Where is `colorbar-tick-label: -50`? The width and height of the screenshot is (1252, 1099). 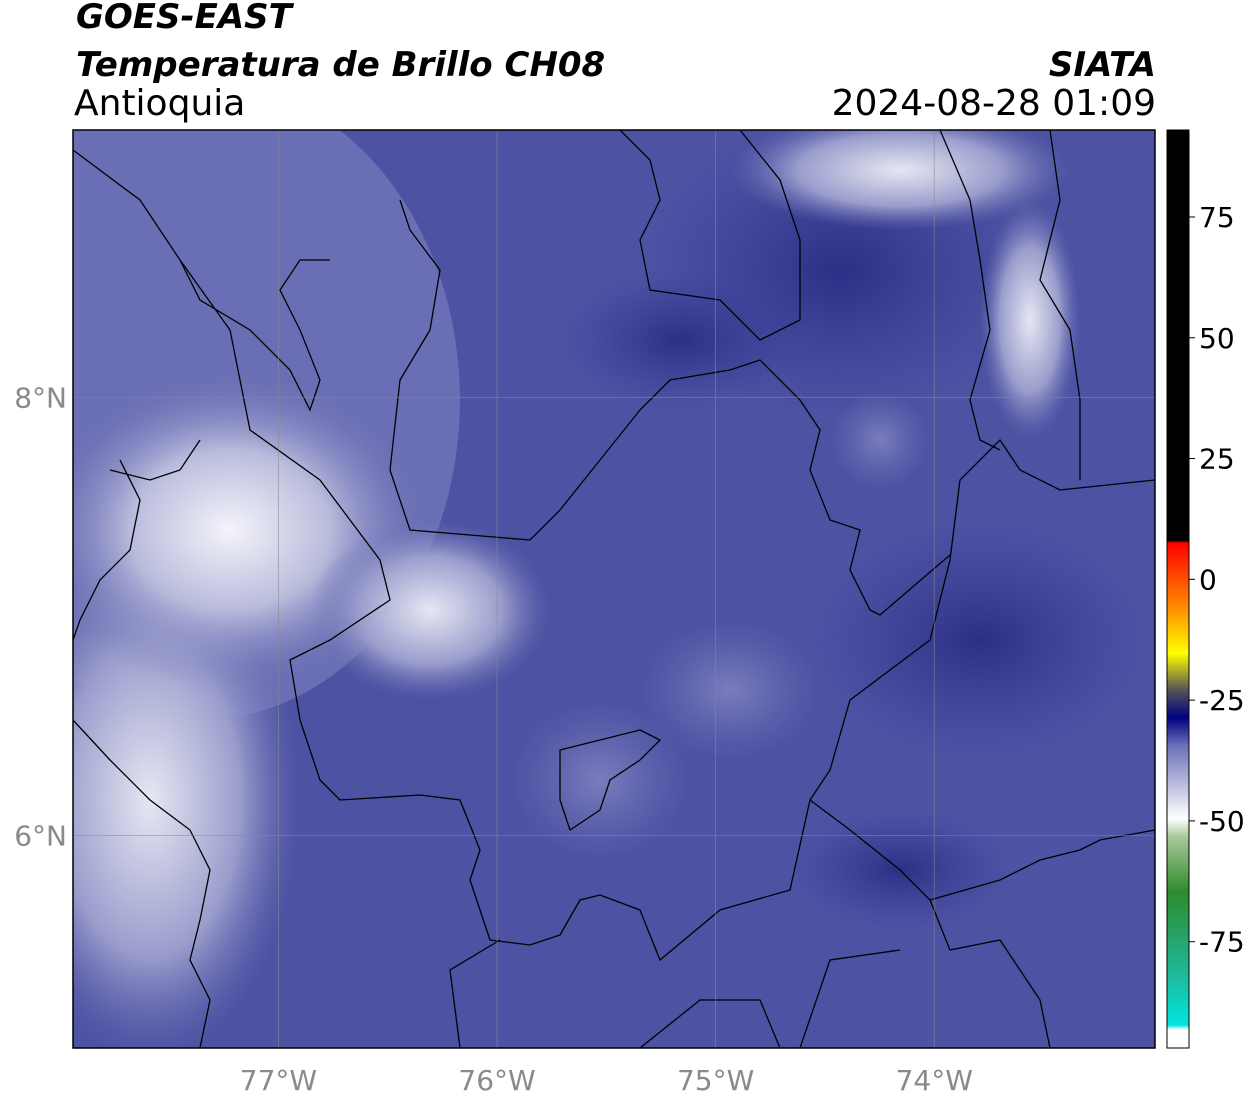
colorbar-tick-label: -50 is located at coordinates (1222, 821).